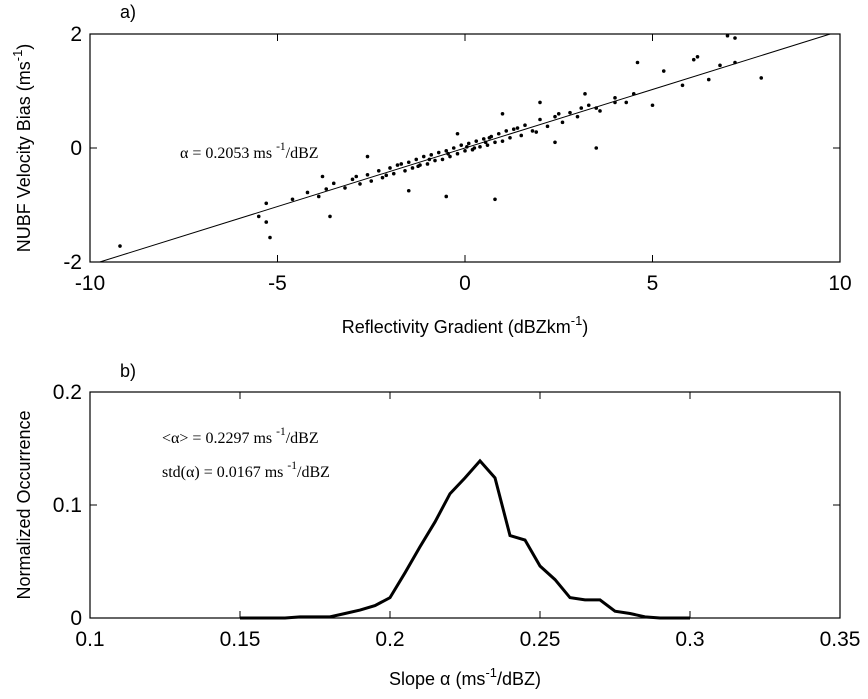 The width and height of the screenshot is (868, 699). What do you see at coordinates (24, 504) in the screenshot?
I see `text-part: Normalized Occurrence` at bounding box center [24, 504].